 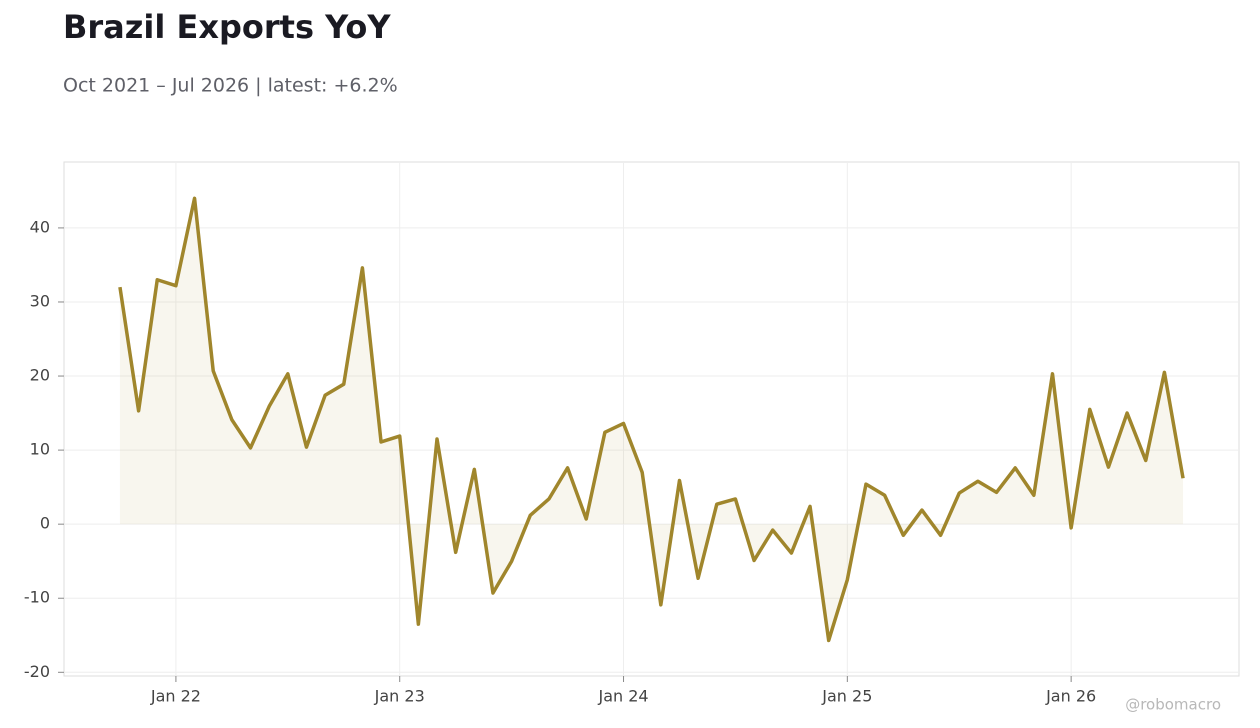 What do you see at coordinates (230, 86) in the screenshot?
I see `chart-subtitle: Oct 2021 – Jul 2026 | latest: +6.2%` at bounding box center [230, 86].